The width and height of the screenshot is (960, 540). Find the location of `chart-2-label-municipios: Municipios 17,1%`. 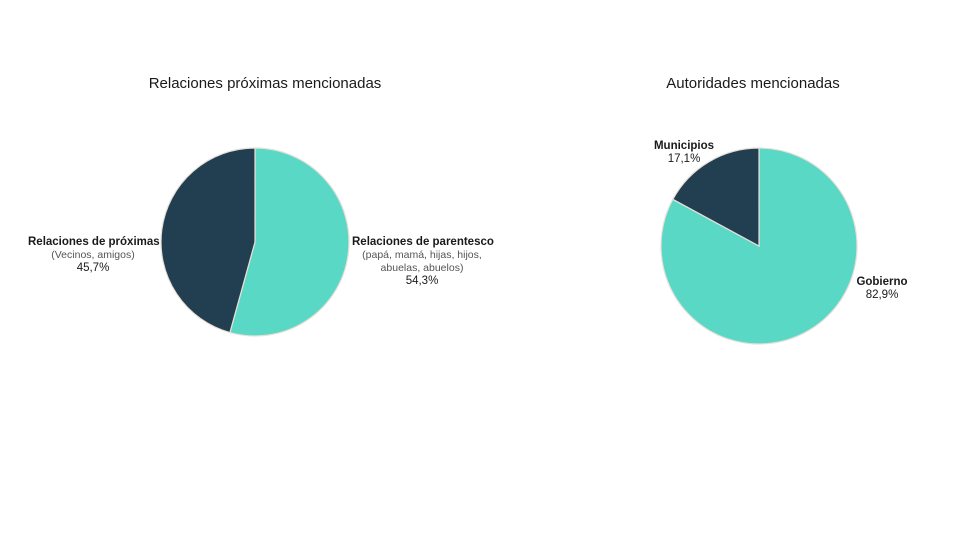

chart-2-label-municipios: Municipios 17,1% is located at coordinates (684, 153).